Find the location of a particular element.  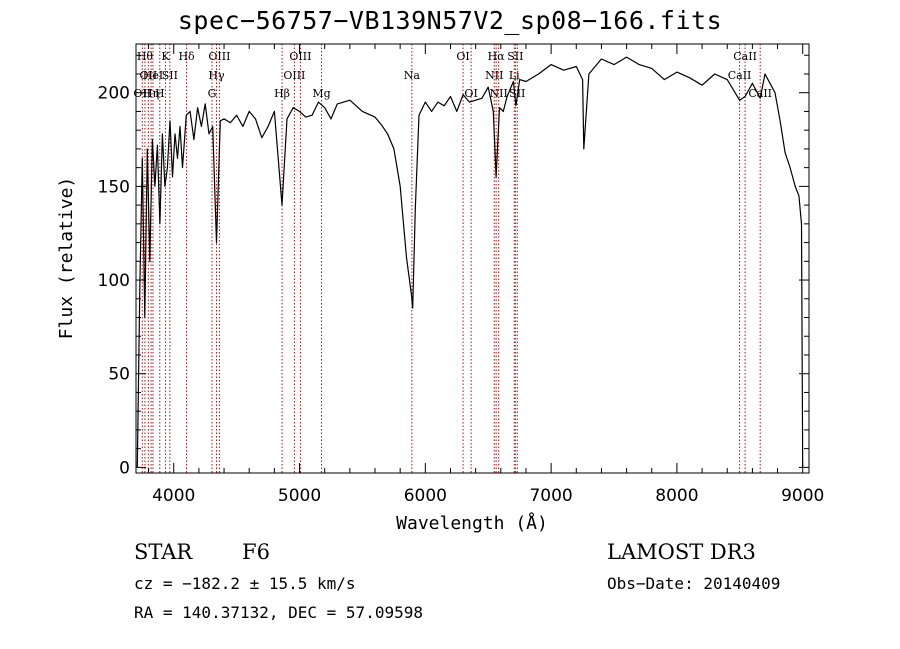

line-marker-label-9: G is located at coordinates (212, 93).